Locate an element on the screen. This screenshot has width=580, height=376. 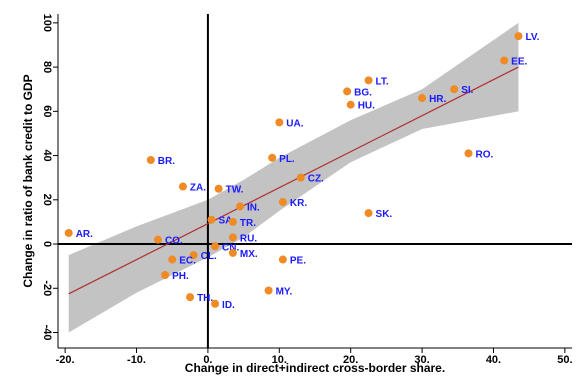
point-label: SA. is located at coordinates (226, 221).